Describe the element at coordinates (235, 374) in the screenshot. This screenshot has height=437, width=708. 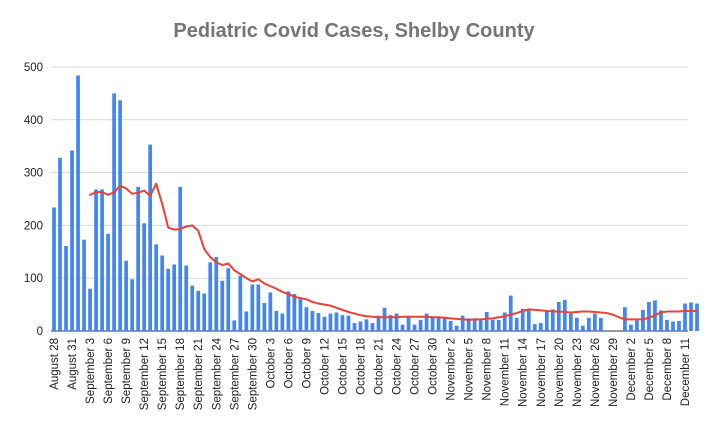
I see `x-tick-label: September 27` at that location.